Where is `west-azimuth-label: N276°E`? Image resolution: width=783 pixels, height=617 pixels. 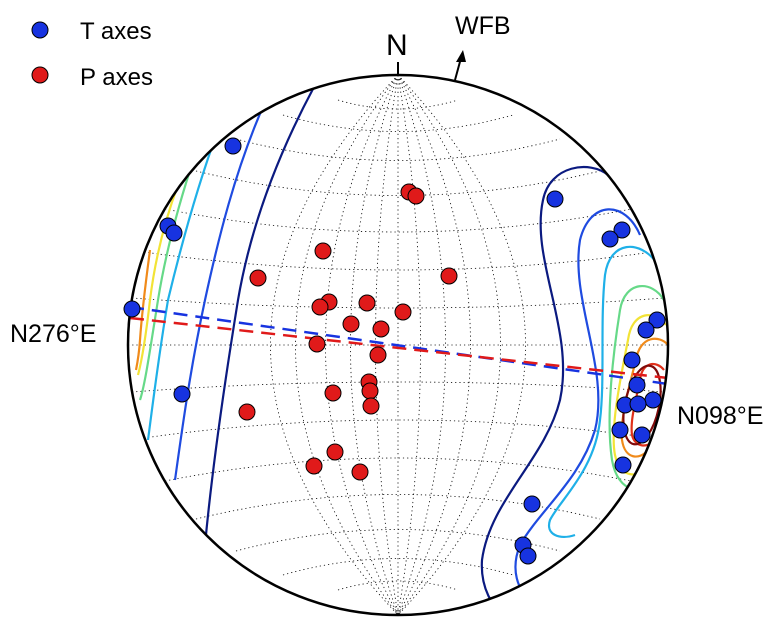
west-azimuth-label: N276°E is located at coordinates (53, 334).